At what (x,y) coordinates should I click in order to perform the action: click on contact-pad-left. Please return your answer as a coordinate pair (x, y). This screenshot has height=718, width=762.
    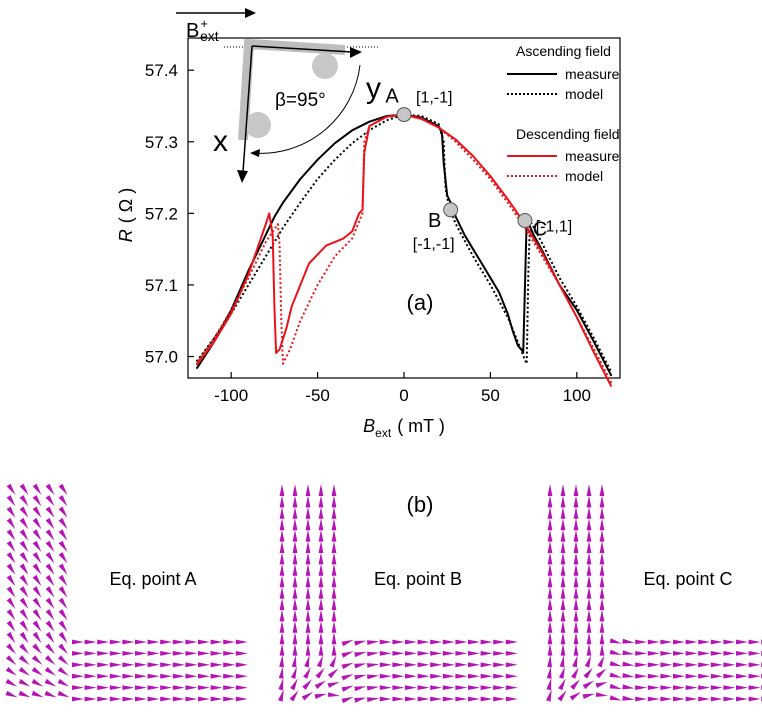
    Looking at the image, I should click on (258, 125).